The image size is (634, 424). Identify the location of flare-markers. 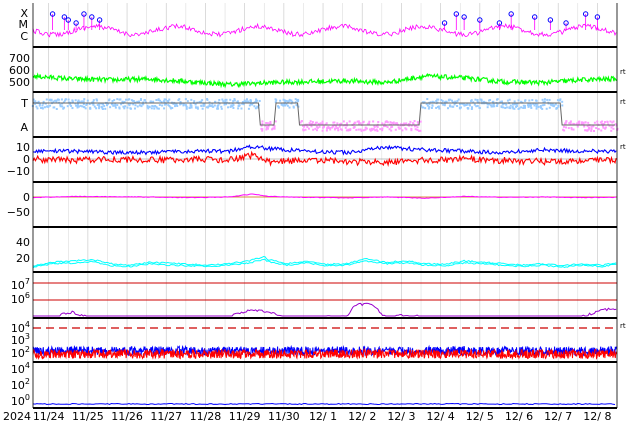
(325, 20).